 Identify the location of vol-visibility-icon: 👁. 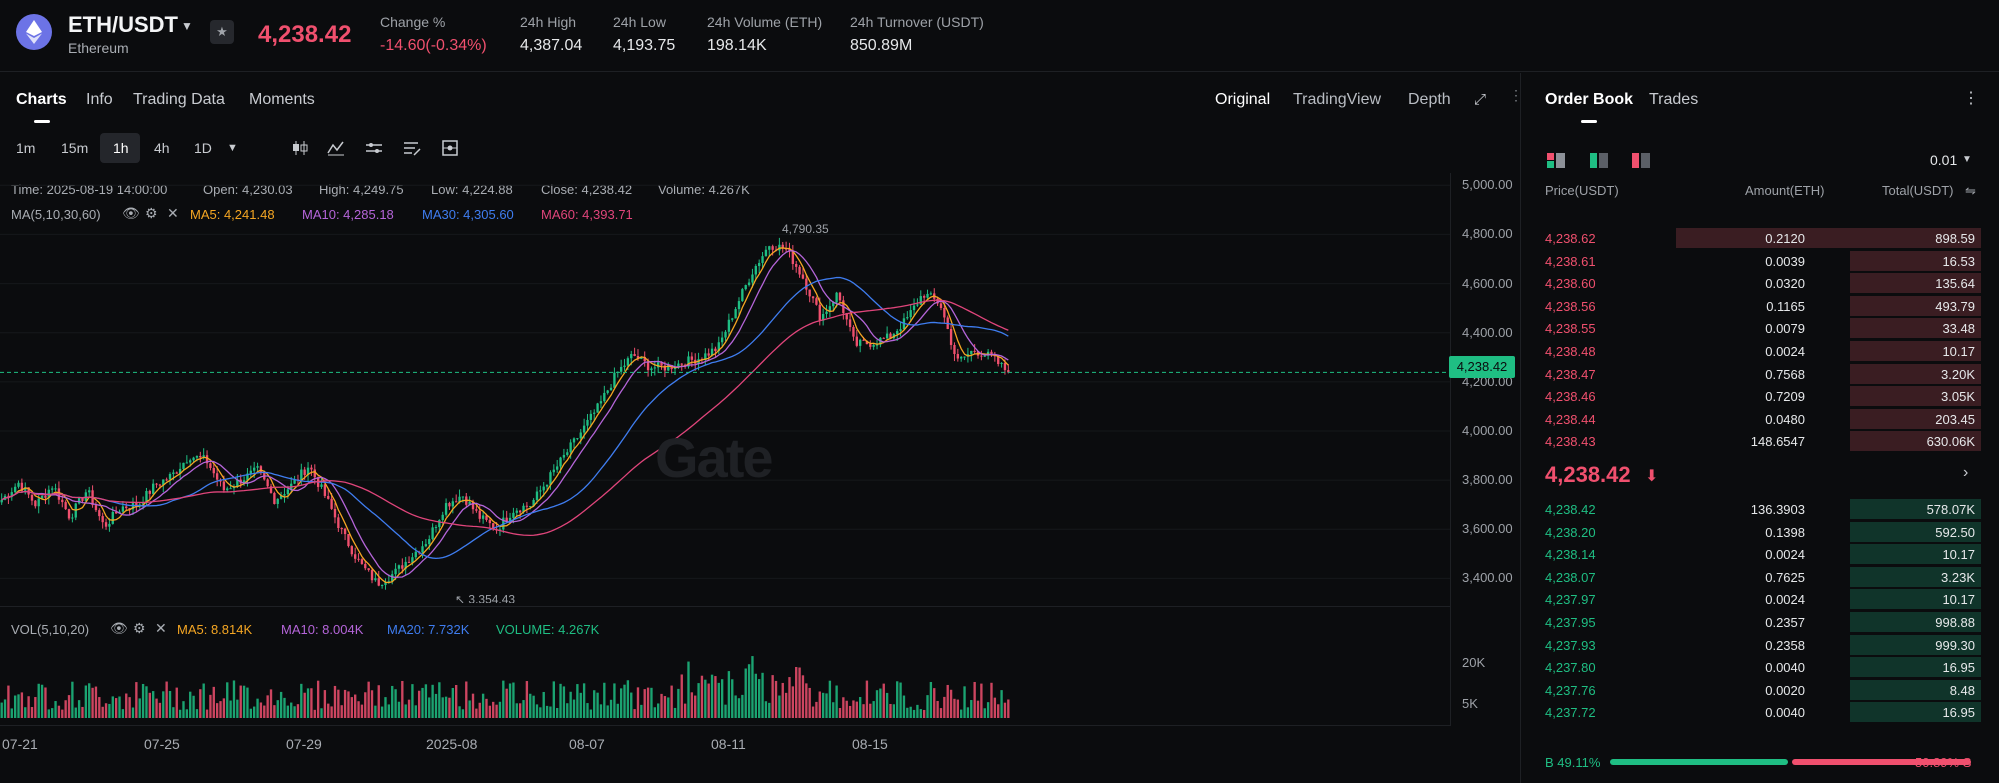
(119, 628).